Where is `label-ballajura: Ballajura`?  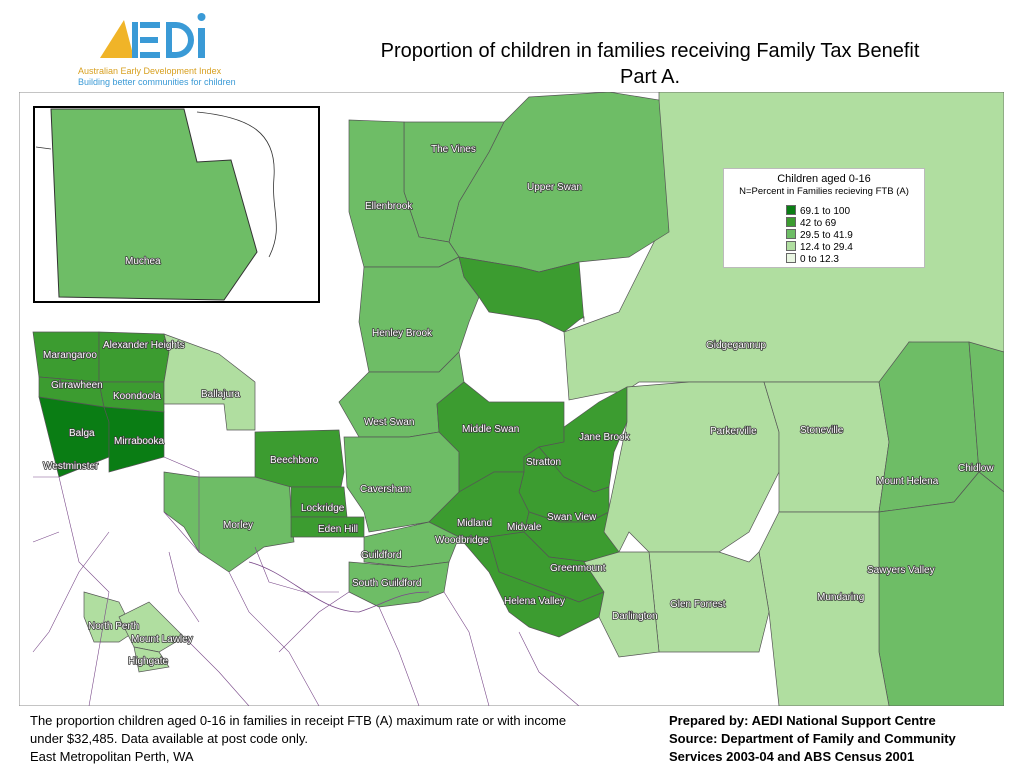
label-ballajura: Ballajura is located at coordinates (220, 394).